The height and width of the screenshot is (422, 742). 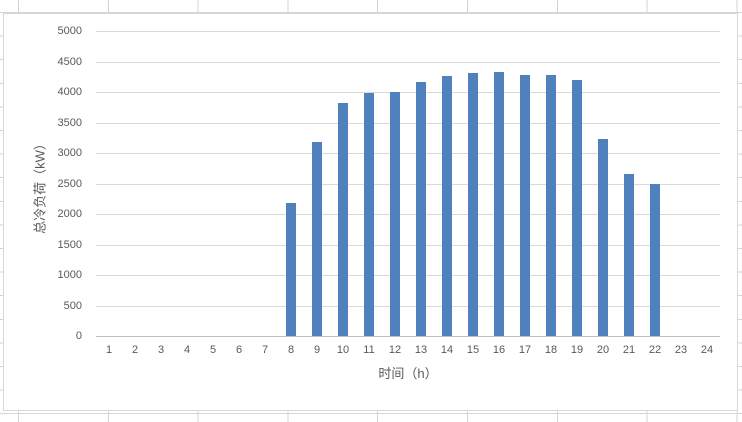 What do you see at coordinates (317, 350) in the screenshot?
I see `x-axis-tick-label: 9` at bounding box center [317, 350].